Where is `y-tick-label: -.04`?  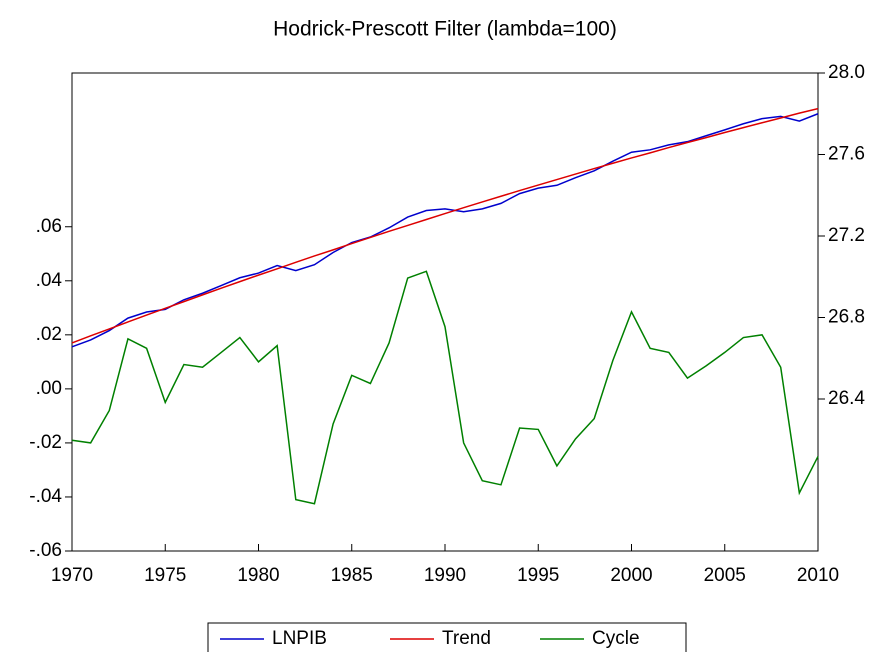 y-tick-label: -.04 is located at coordinates (45, 496).